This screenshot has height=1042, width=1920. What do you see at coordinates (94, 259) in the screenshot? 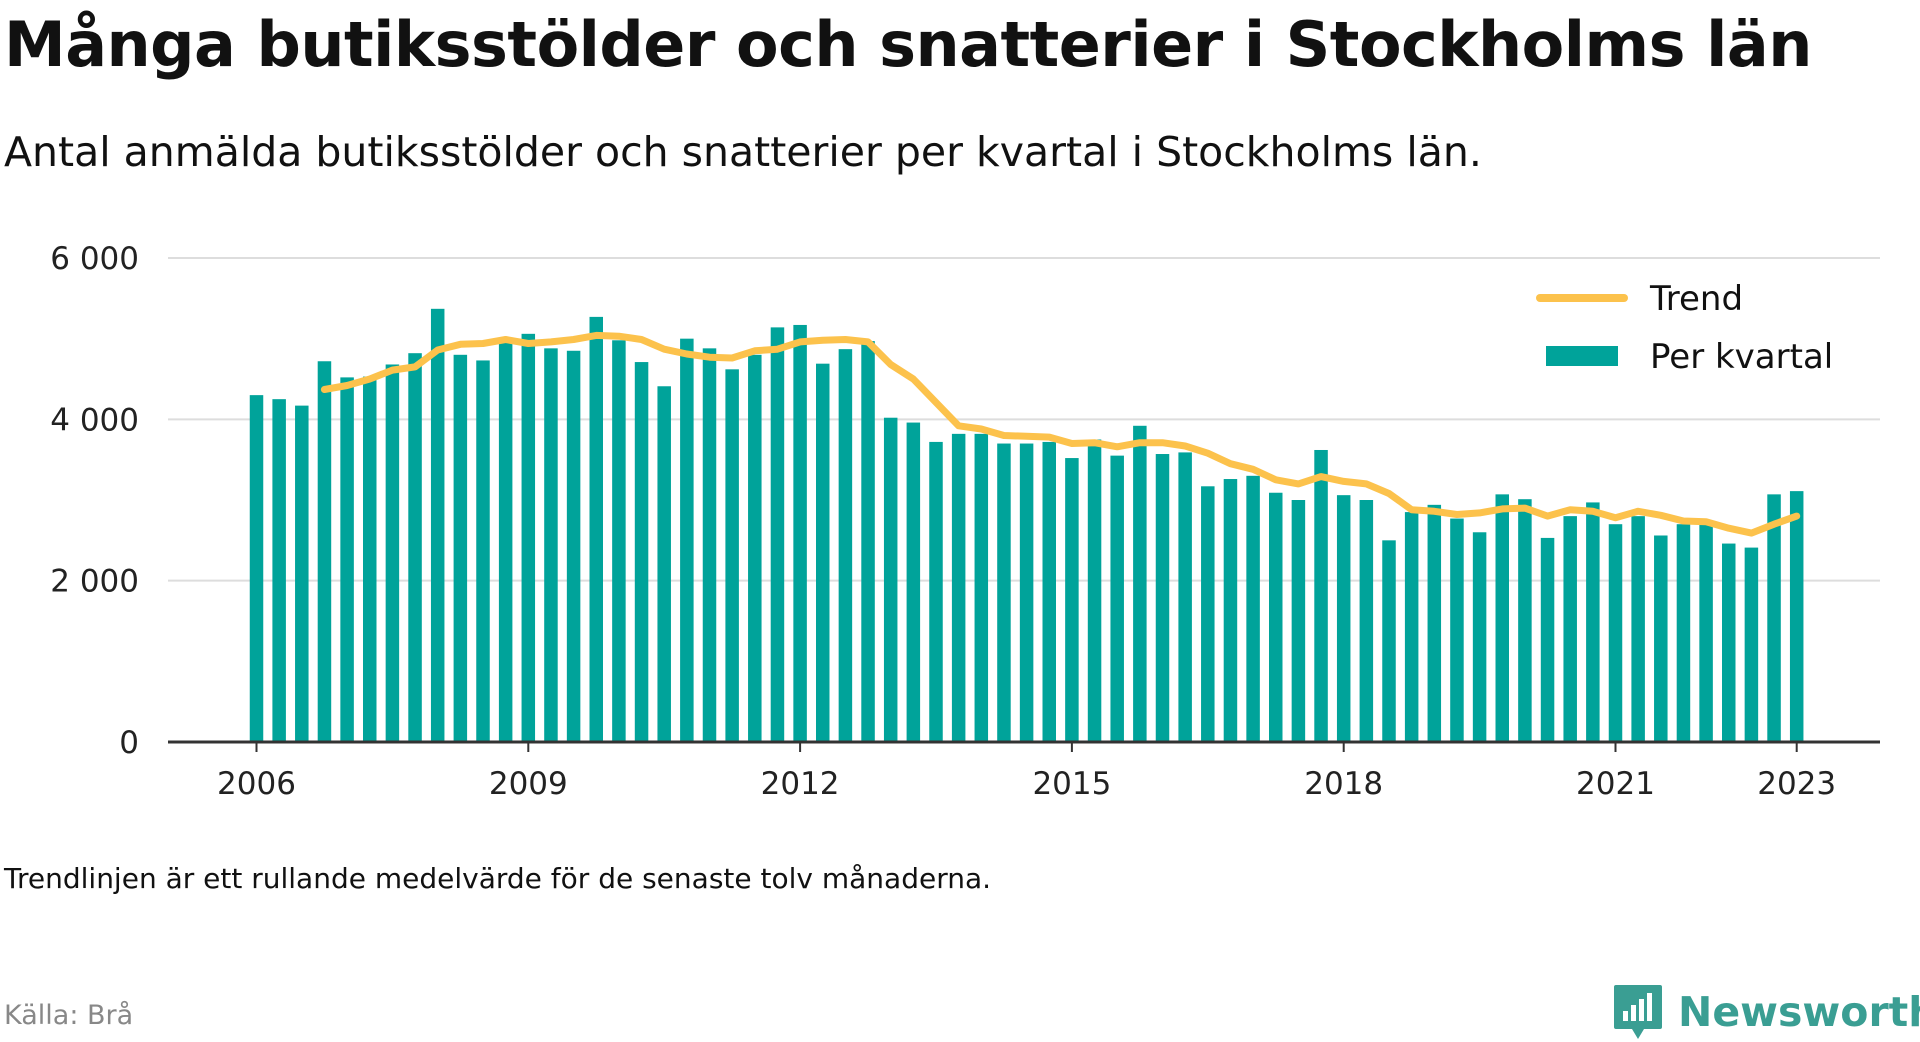
I see `y-tick-label: 6 000` at bounding box center [94, 259].